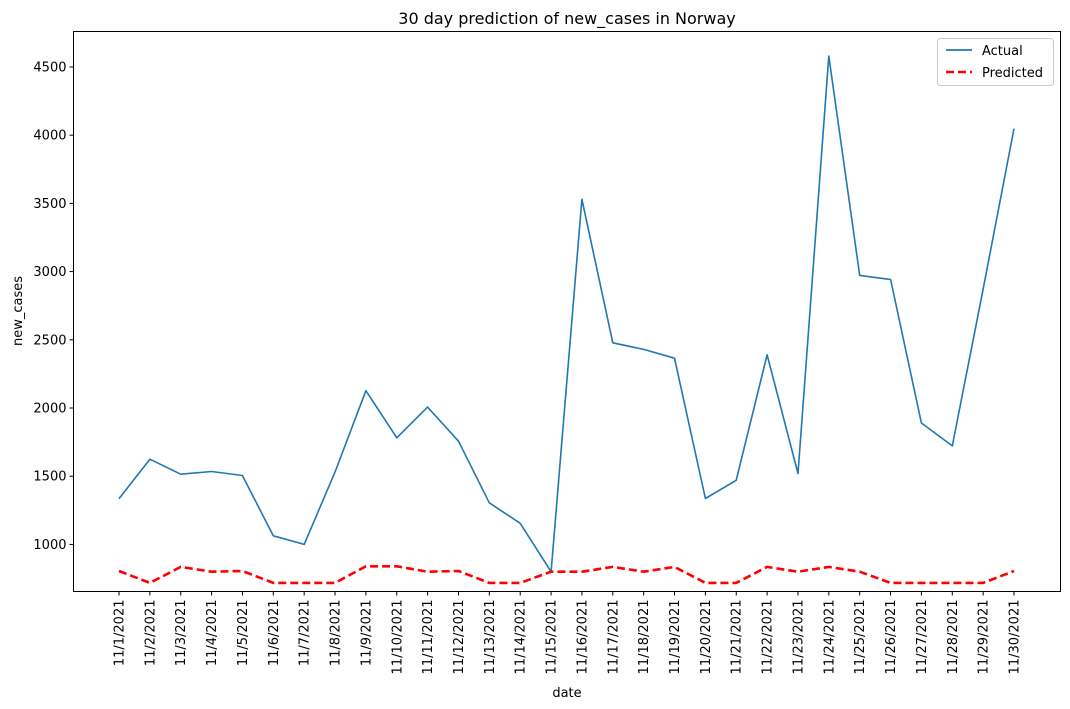 Image resolution: width=1070 pixels, height=709 pixels. I want to click on y-axis: 1000 1500 2000 2500 3000 3500 4000 4500, so click(53, 306).